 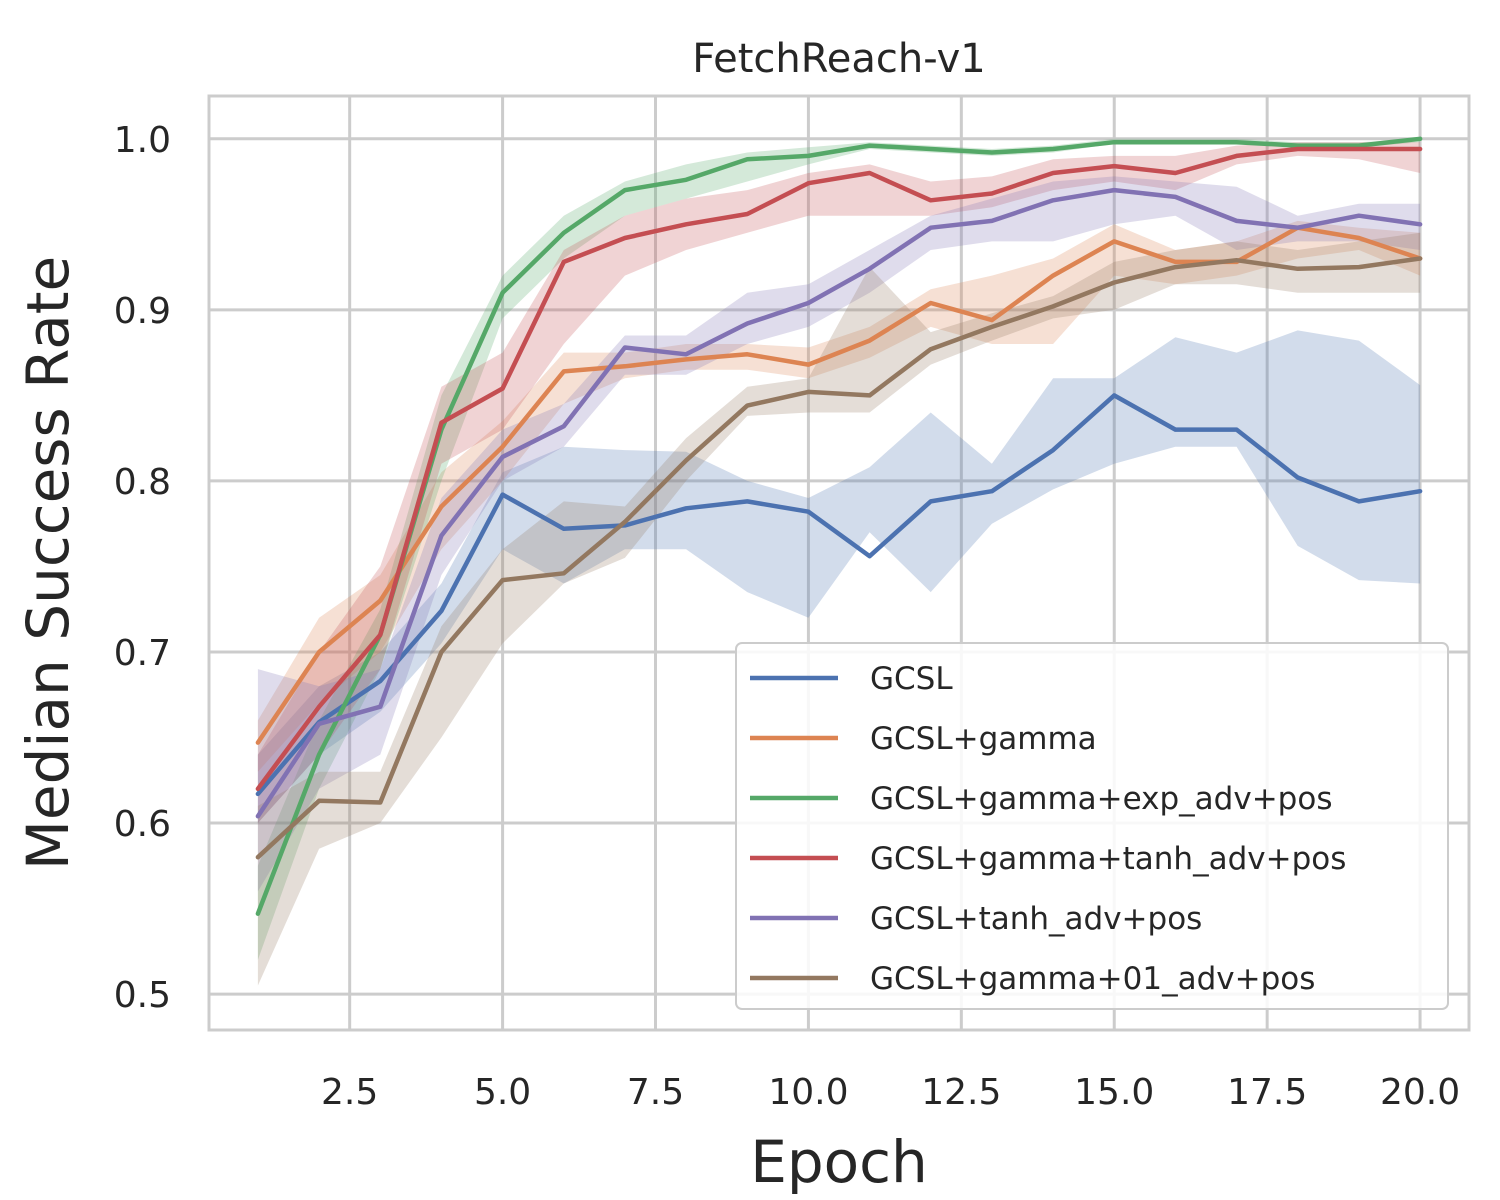 I want to click on legend-label: GCSL+tanh_adv+pos, so click(x=1036, y=919).